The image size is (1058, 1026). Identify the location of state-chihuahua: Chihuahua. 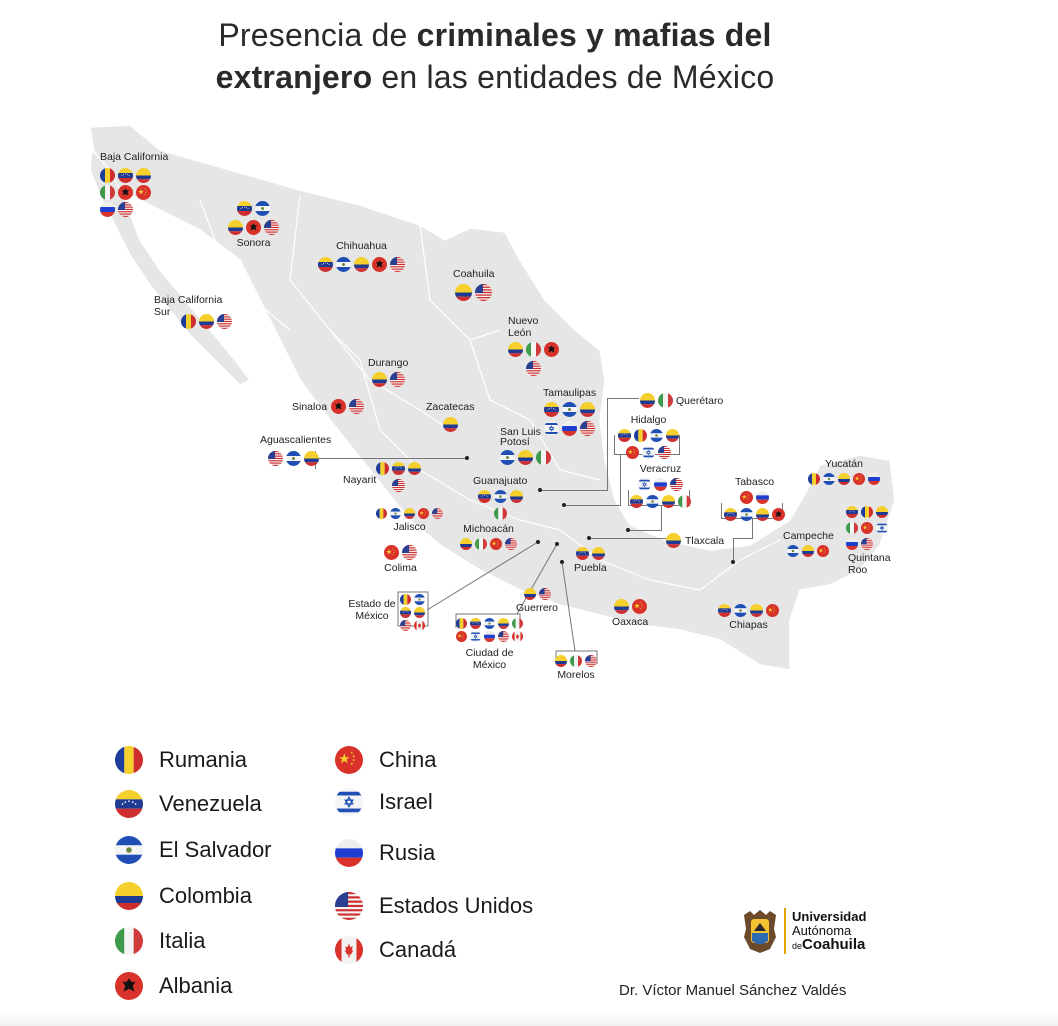
(361, 257).